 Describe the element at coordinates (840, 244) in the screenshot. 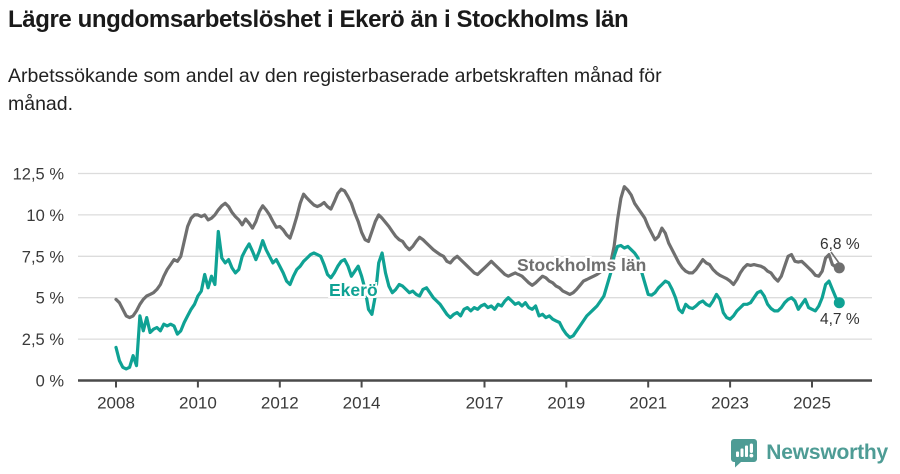

I see `end-value-stockholms-lan: 6,8 %` at that location.